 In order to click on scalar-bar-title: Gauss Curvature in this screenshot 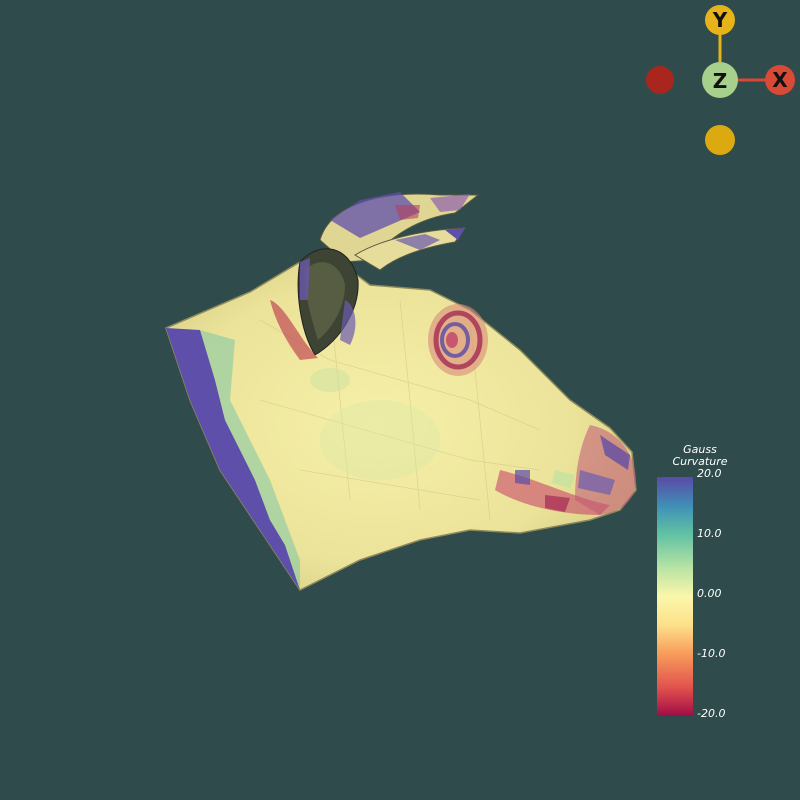, I will do `click(700, 456)`.